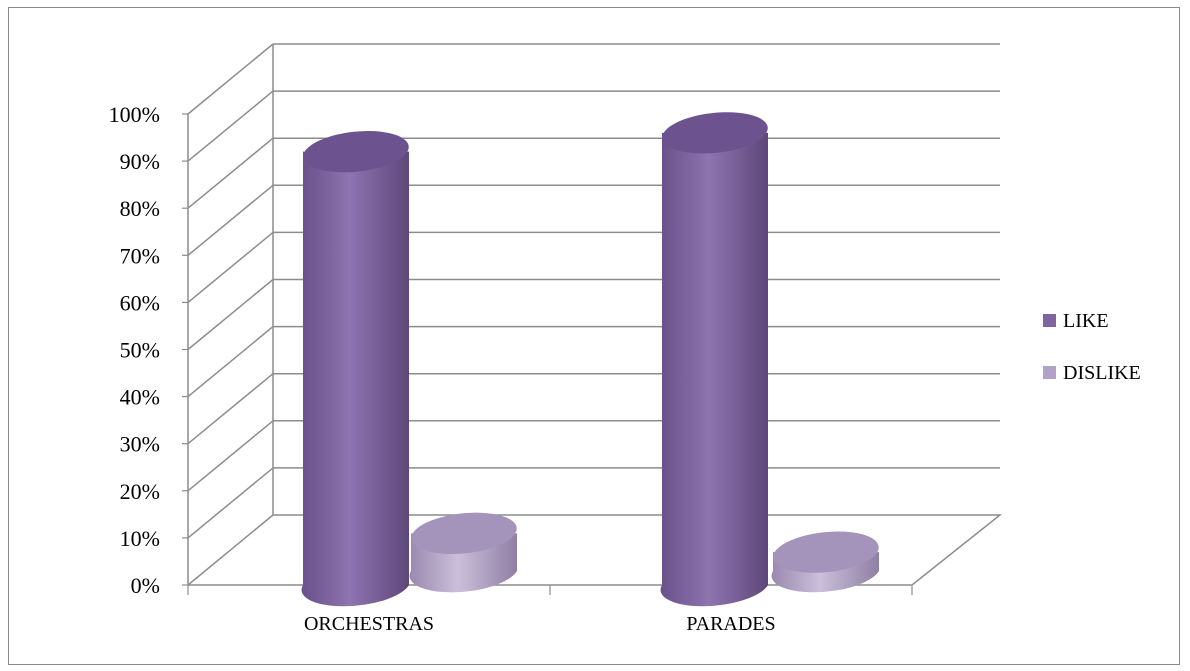  What do you see at coordinates (140, 444) in the screenshot?
I see `y-tick-label: 30%` at bounding box center [140, 444].